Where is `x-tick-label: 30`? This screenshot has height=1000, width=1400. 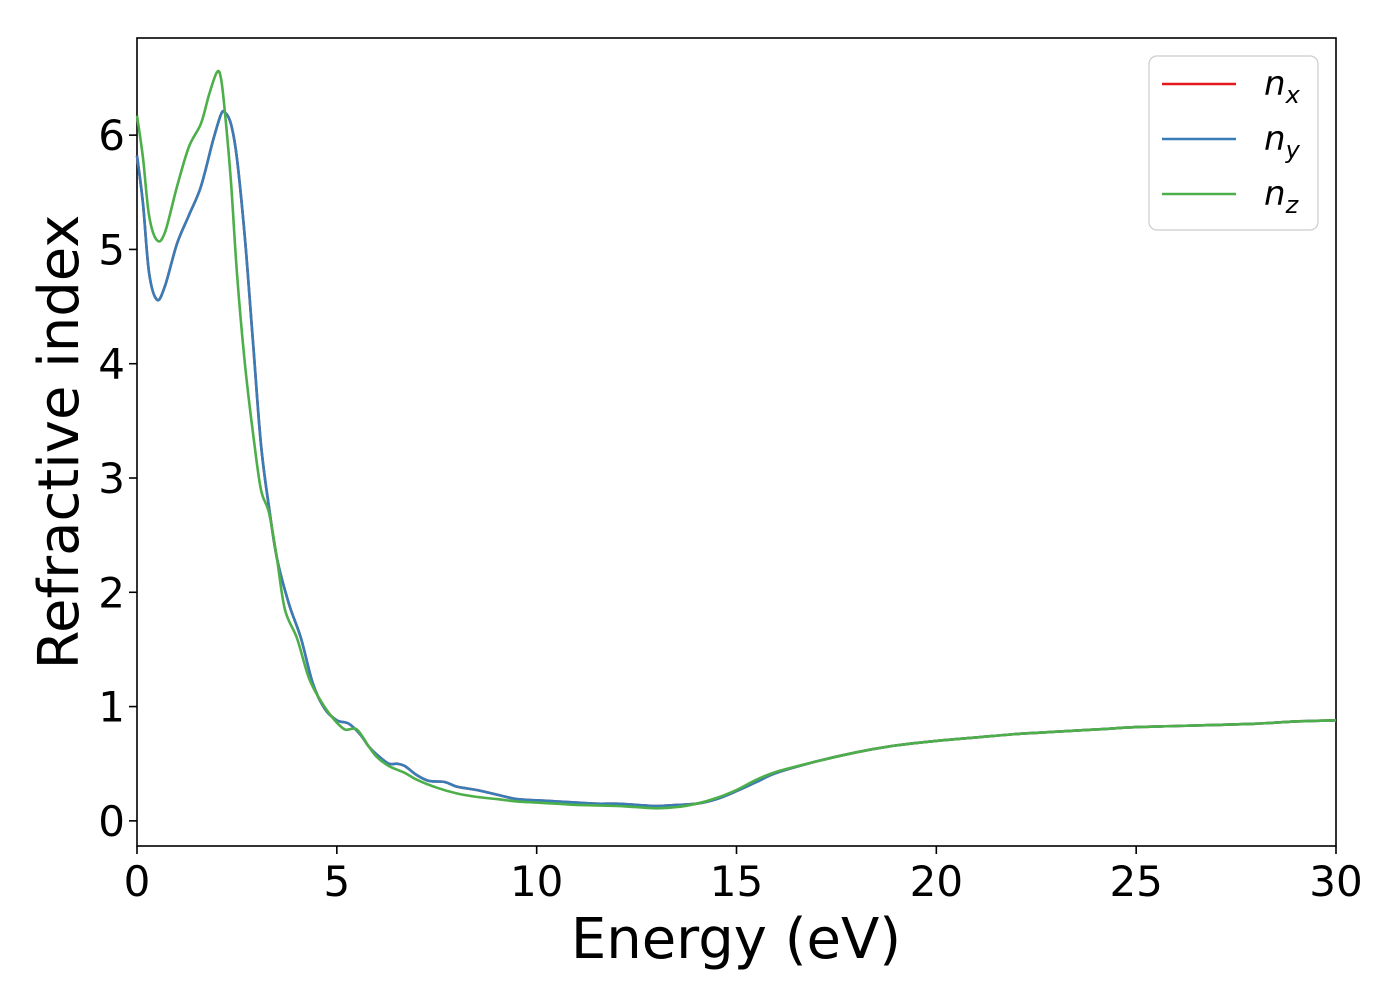
x-tick-label: 30 is located at coordinates (1335, 881).